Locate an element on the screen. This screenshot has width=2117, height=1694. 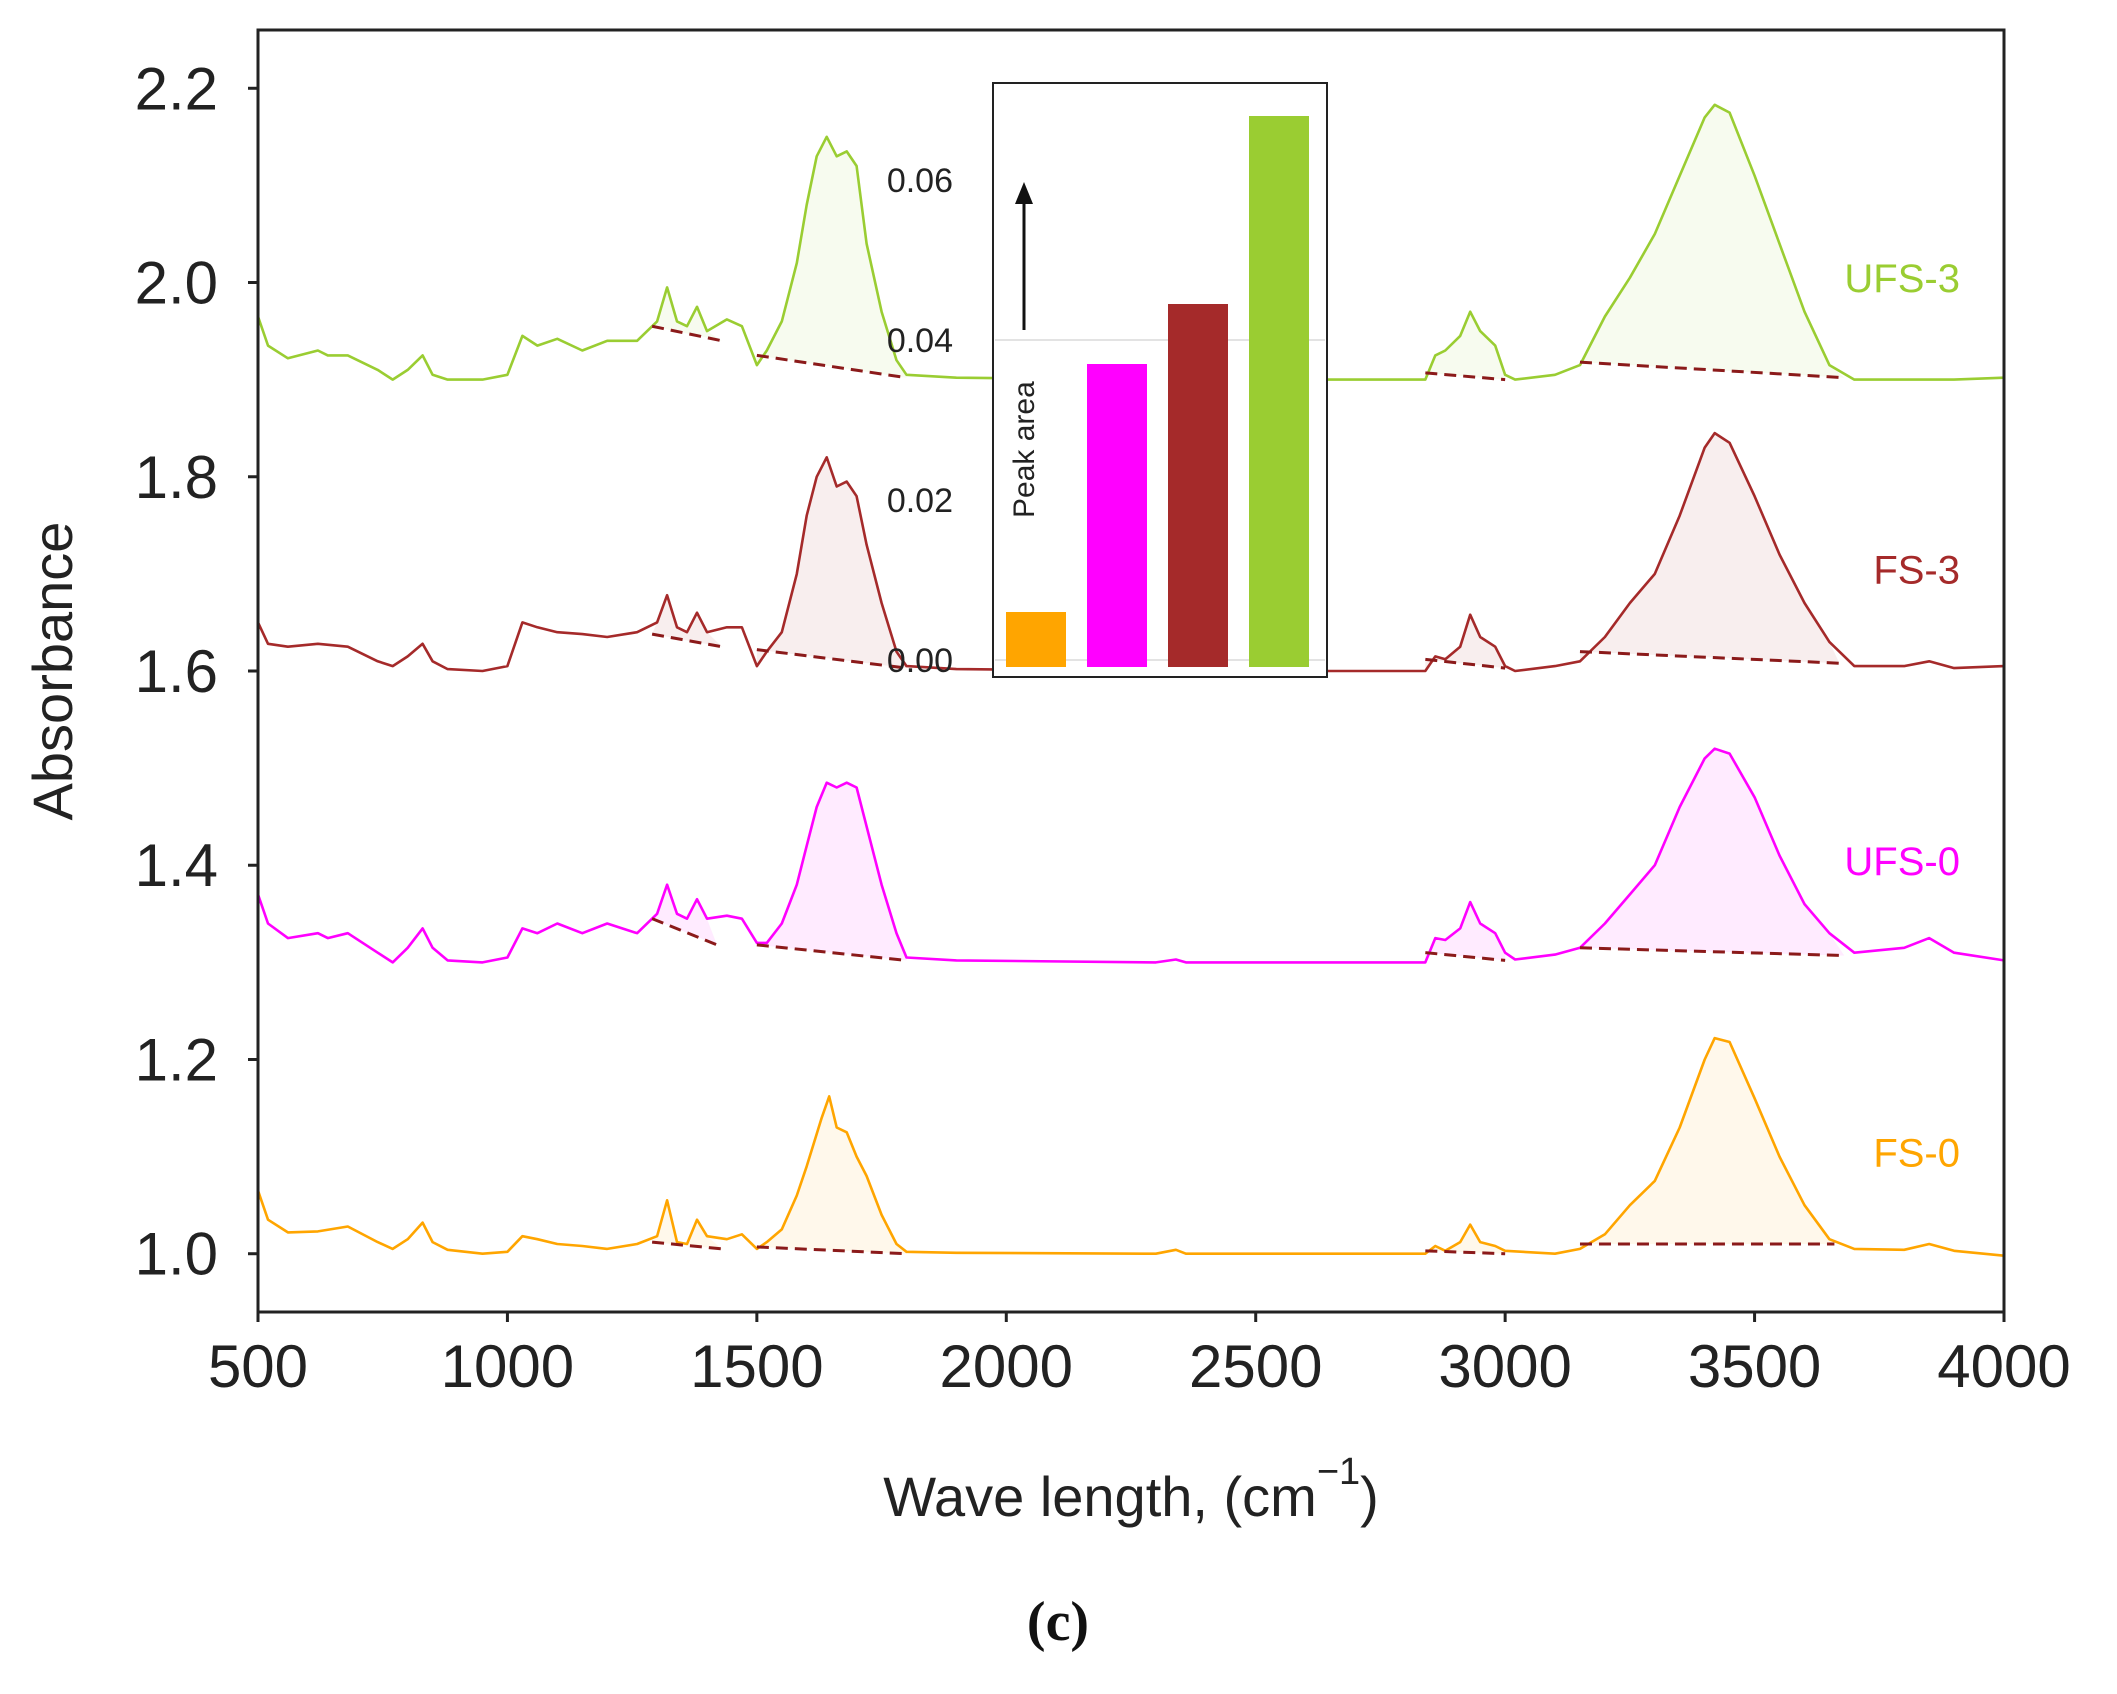
x-tick-label: 3500 is located at coordinates (1754, 1366).